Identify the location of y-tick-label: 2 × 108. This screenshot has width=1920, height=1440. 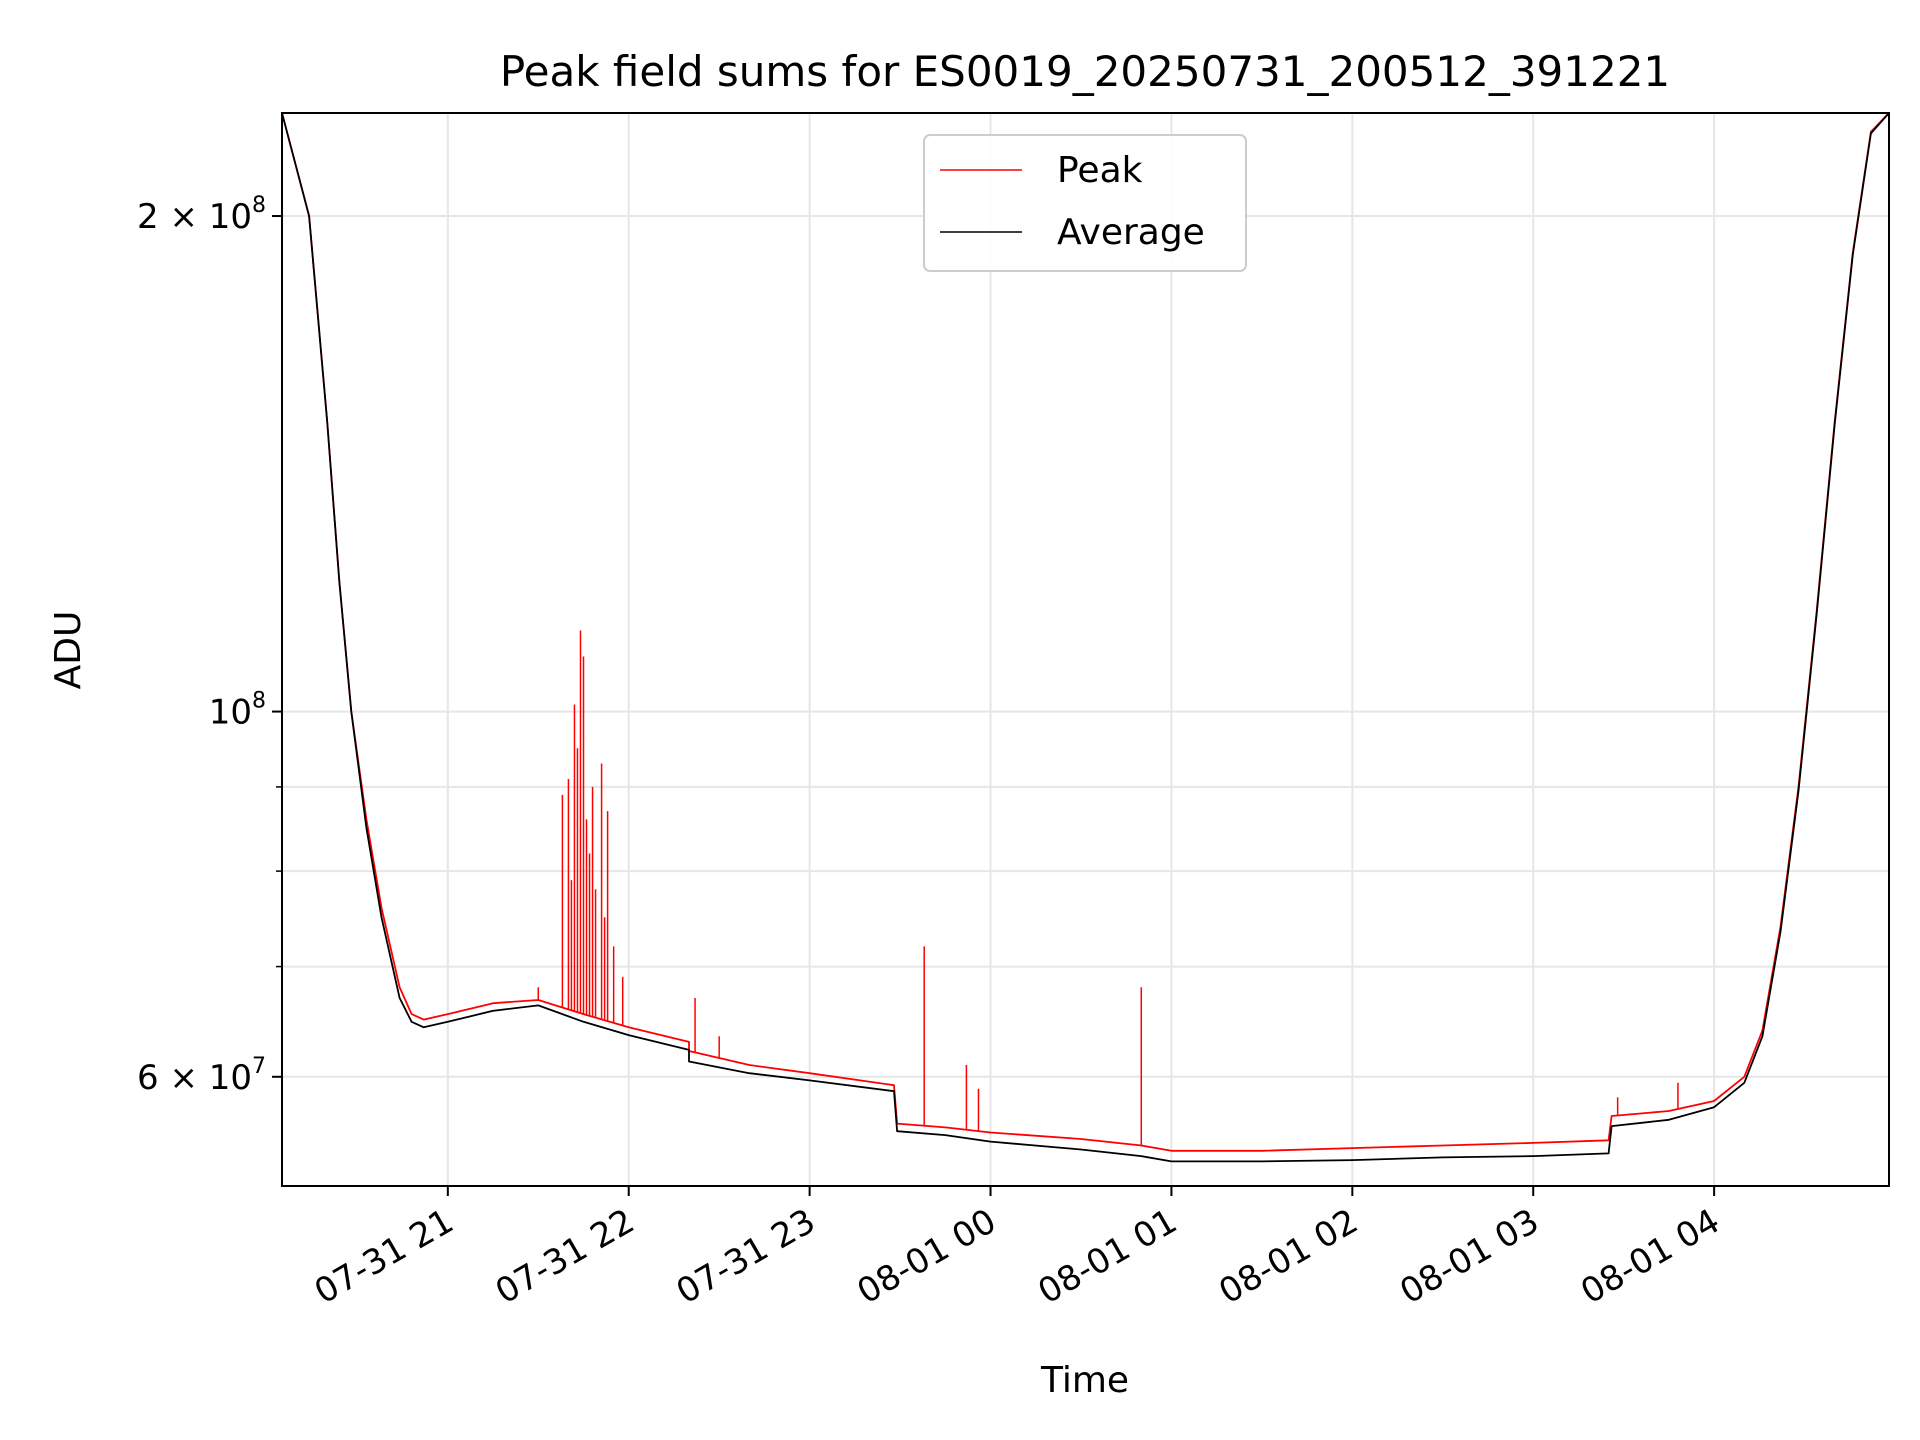
(201, 215).